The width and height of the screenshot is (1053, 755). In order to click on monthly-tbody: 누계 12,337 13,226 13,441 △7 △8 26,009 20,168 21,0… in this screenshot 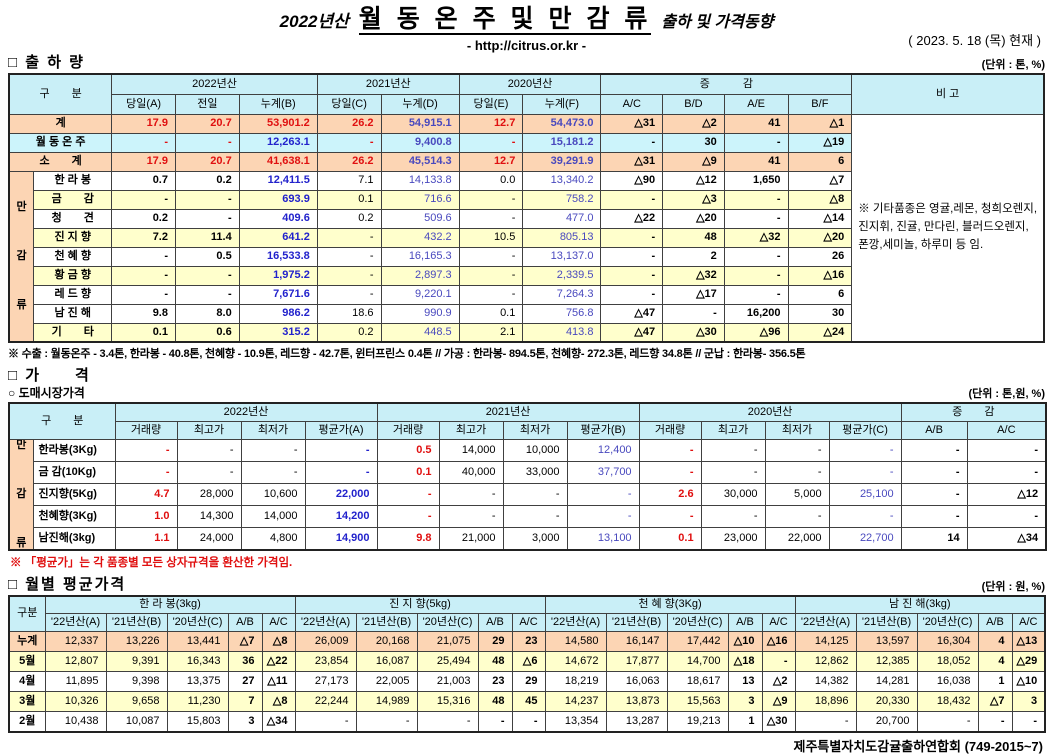, I will do `click(527, 681)`.